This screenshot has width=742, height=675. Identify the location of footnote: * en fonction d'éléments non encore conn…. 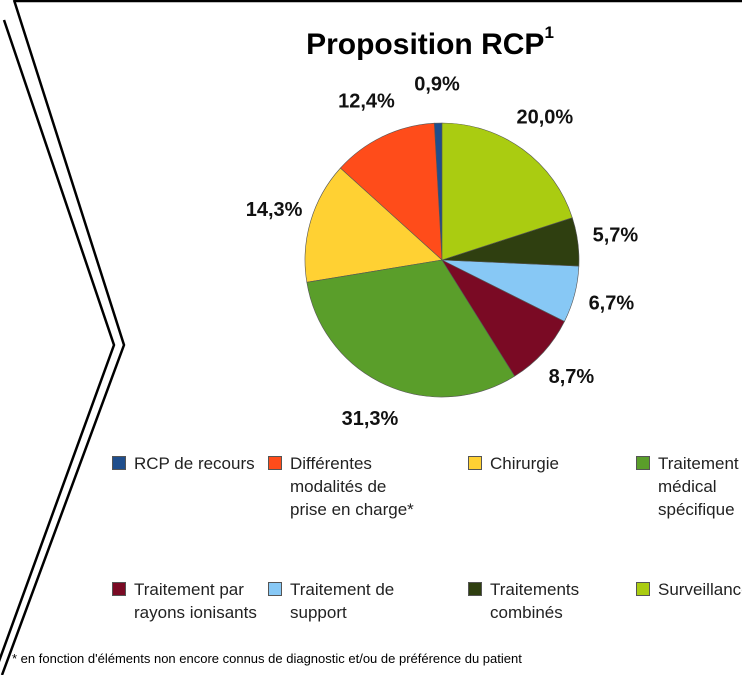
(267, 658).